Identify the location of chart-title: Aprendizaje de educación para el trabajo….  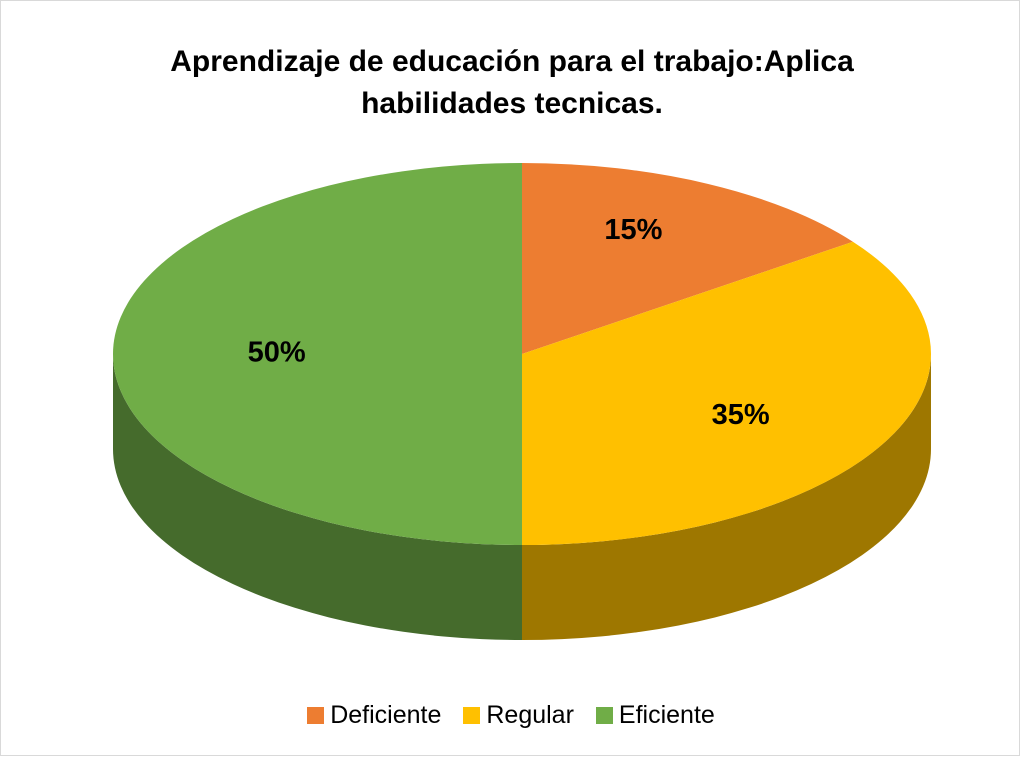
(512, 82).